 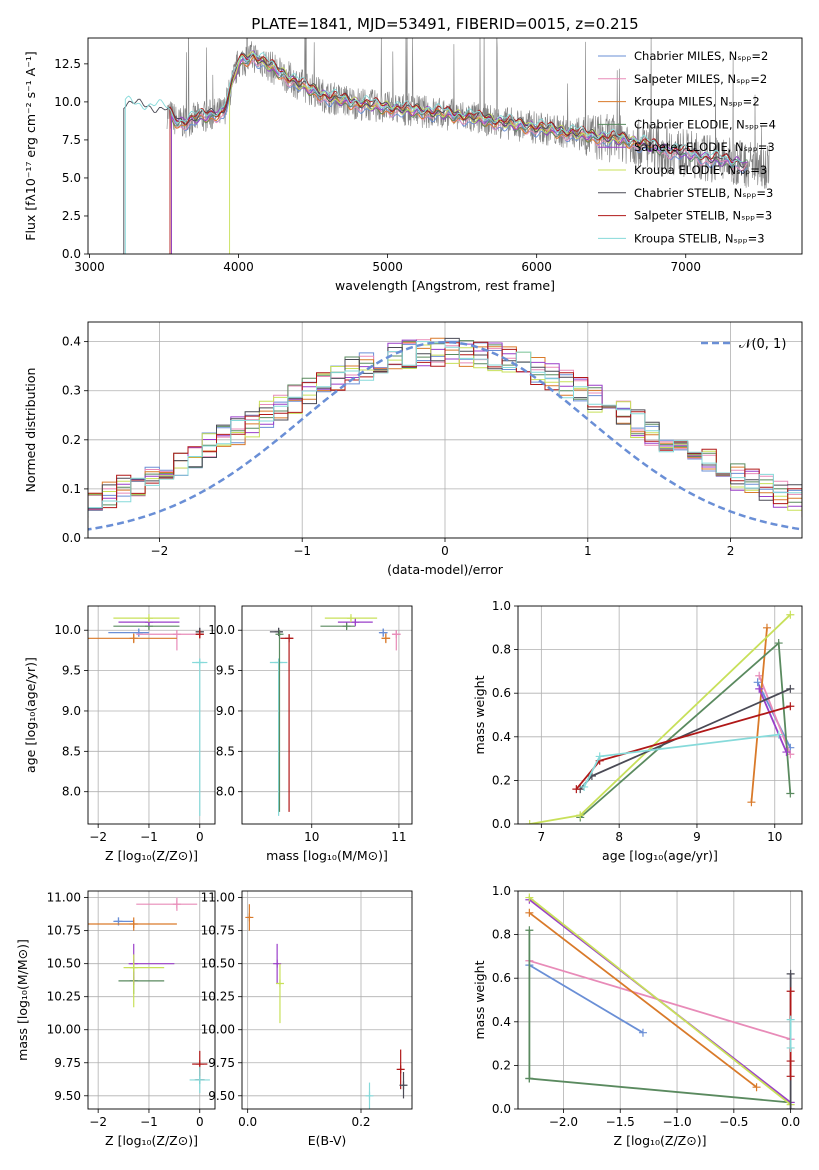 I want to click on y-axis-label: Flux [fλ10⁻¹⁷ erg cm⁻² s⁻¹ A⁻¹], so click(x=30, y=145).